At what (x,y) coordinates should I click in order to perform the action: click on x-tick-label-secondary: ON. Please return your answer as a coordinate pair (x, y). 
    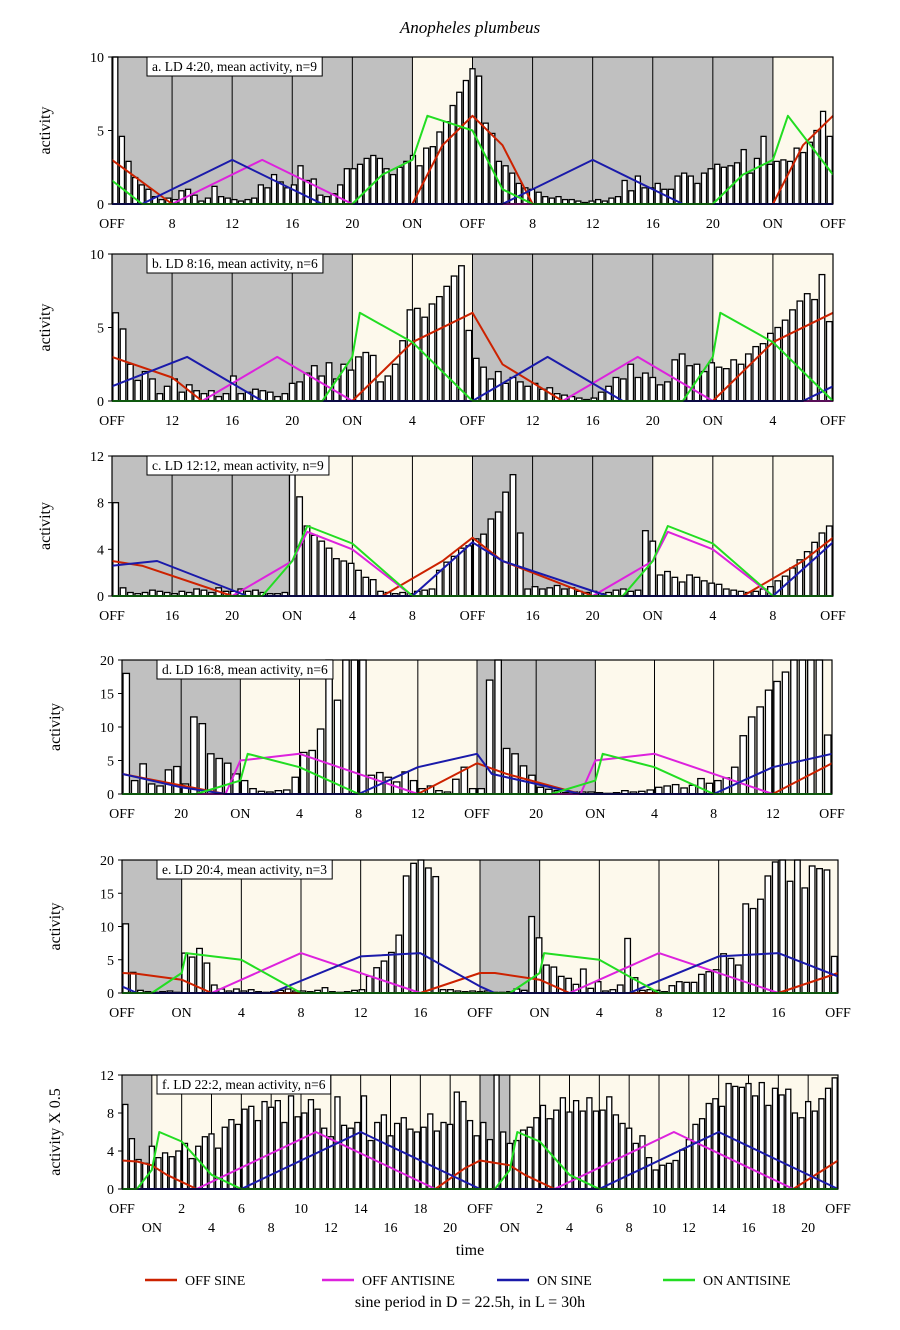
    Looking at the image, I should click on (152, 1228).